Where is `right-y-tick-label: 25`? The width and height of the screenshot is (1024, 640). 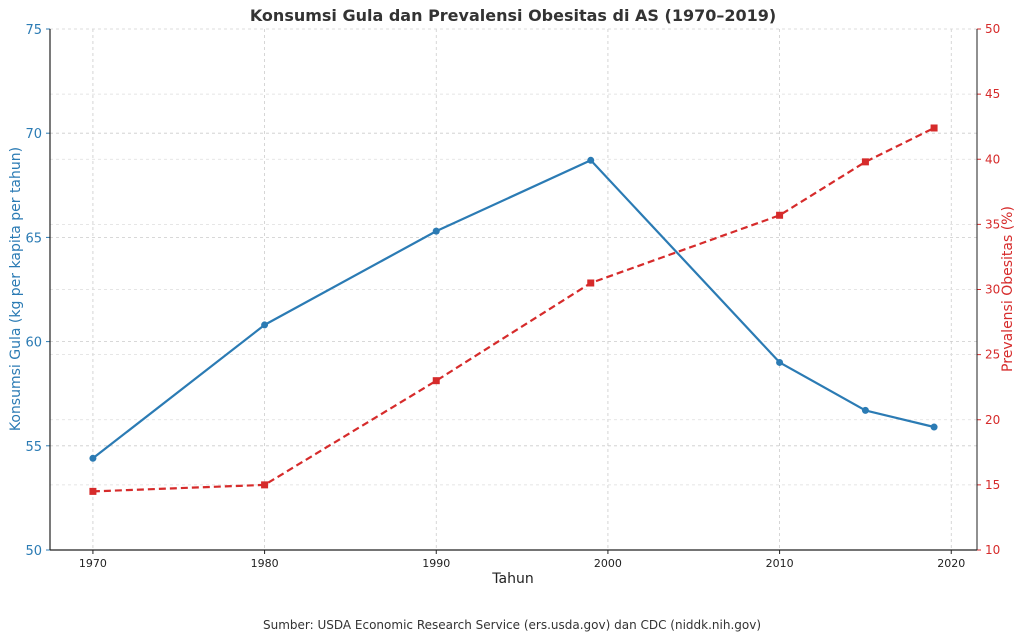 right-y-tick-label: 25 is located at coordinates (992, 355).